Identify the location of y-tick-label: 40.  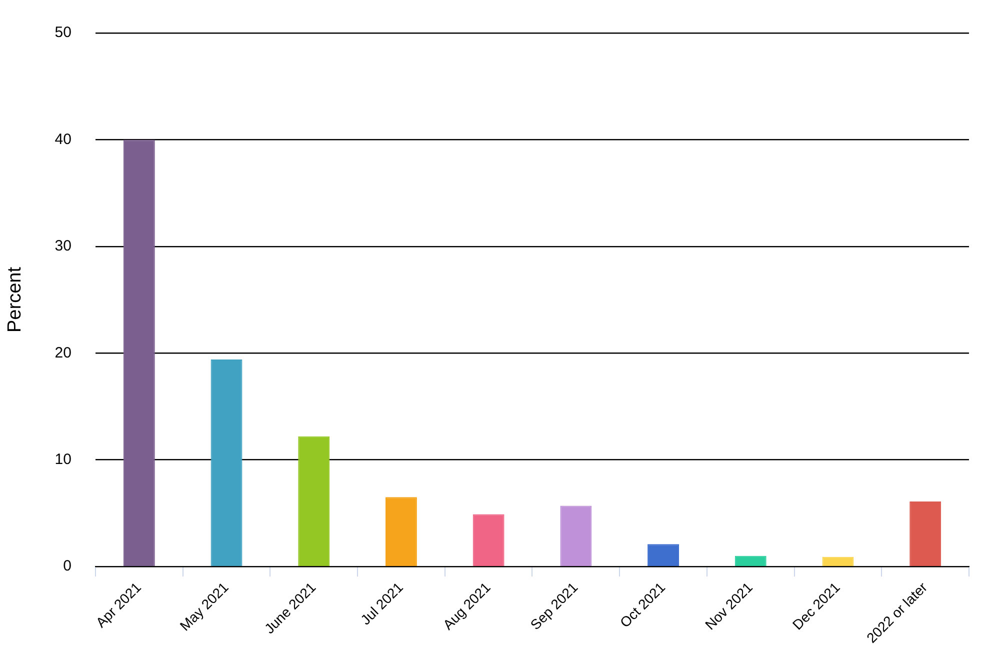
(63, 139).